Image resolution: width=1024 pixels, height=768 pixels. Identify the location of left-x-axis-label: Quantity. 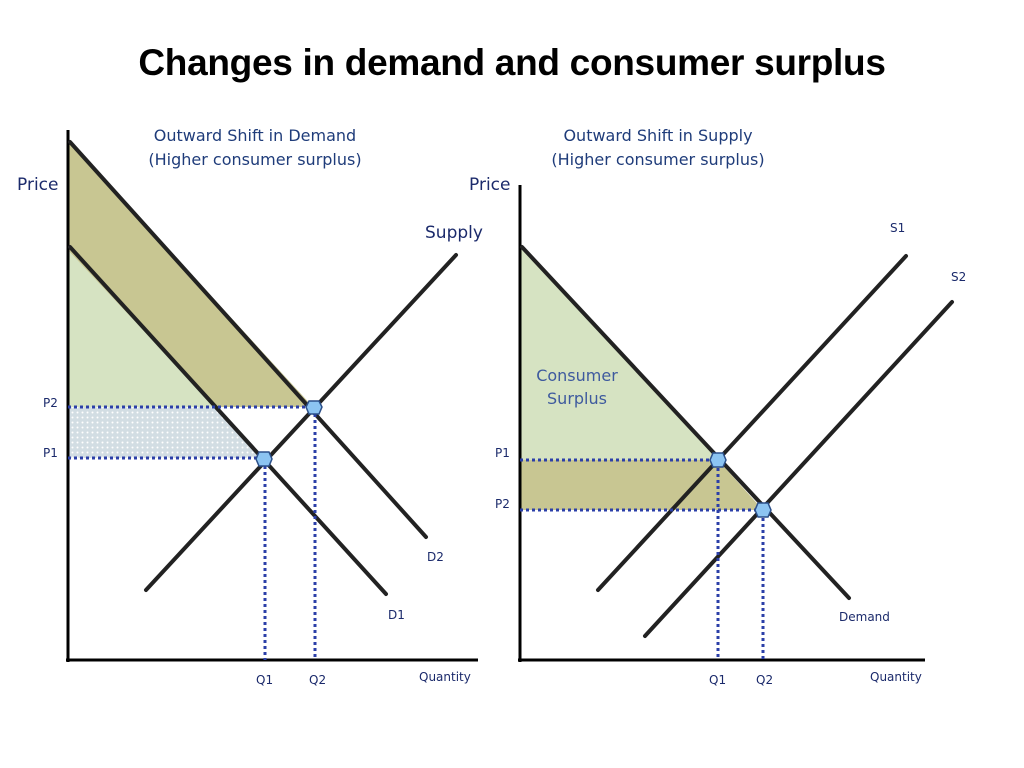
(445, 677).